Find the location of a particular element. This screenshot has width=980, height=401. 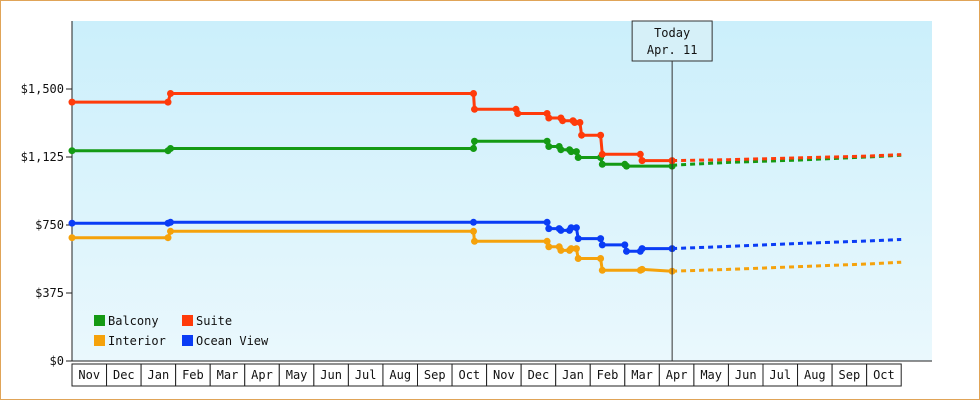

forecast-line-ocean-view is located at coordinates (787, 244).